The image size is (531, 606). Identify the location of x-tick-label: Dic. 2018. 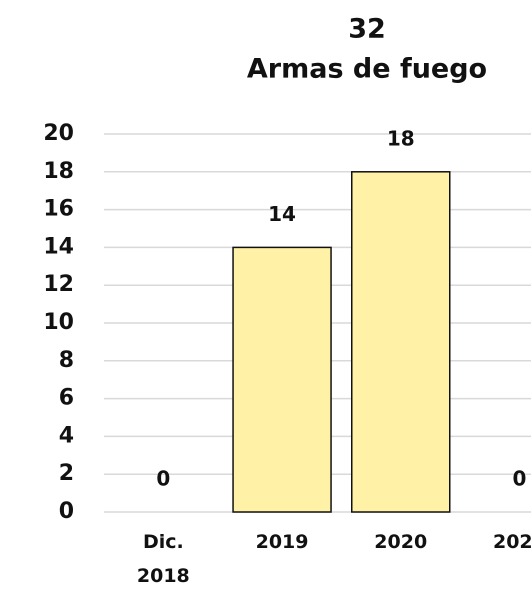
(163, 559).